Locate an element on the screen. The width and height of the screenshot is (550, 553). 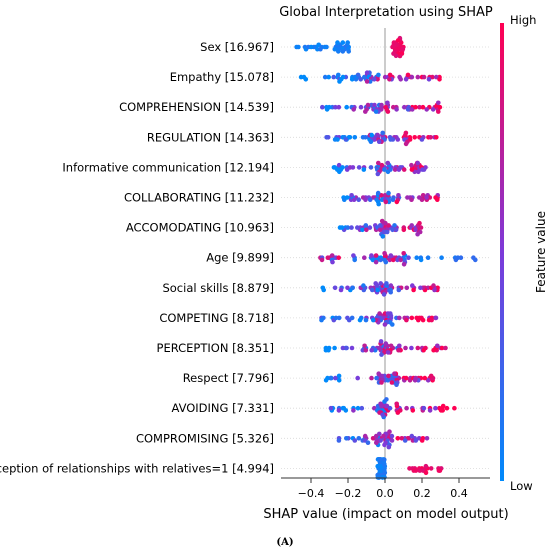
colorbar is located at coordinates (502, 252).